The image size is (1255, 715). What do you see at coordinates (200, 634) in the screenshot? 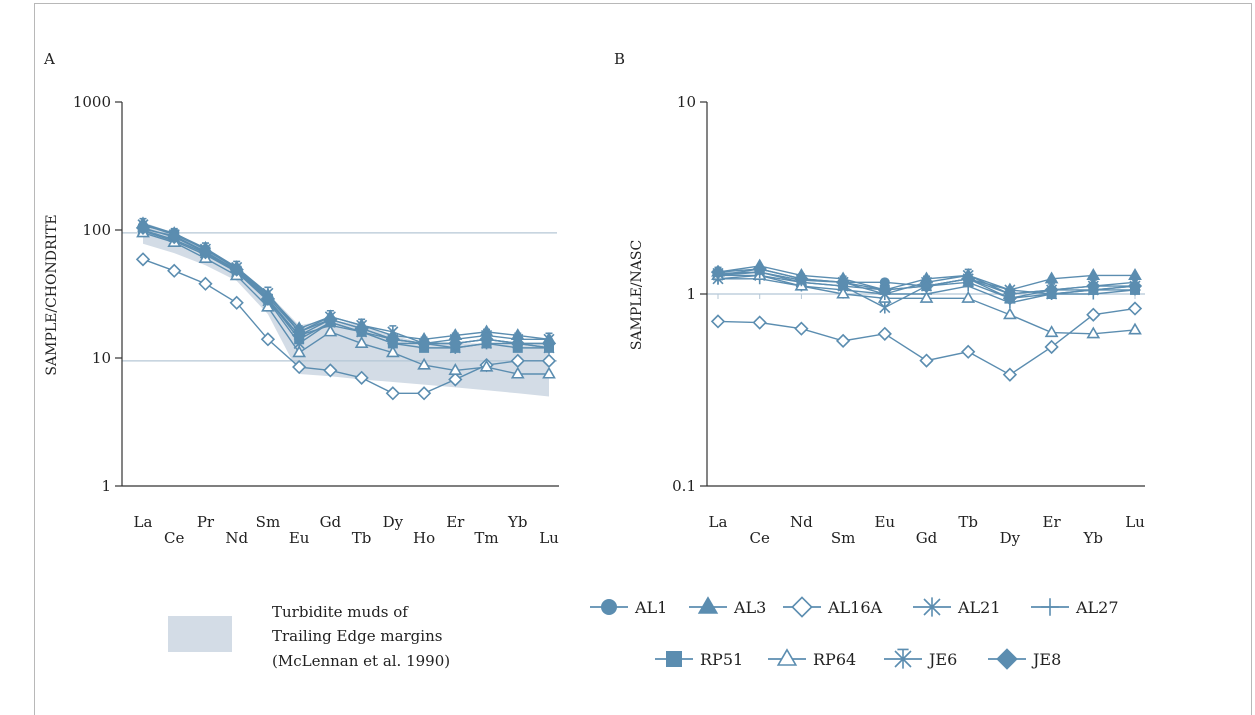
I see `legend-band-swatch` at bounding box center [200, 634].